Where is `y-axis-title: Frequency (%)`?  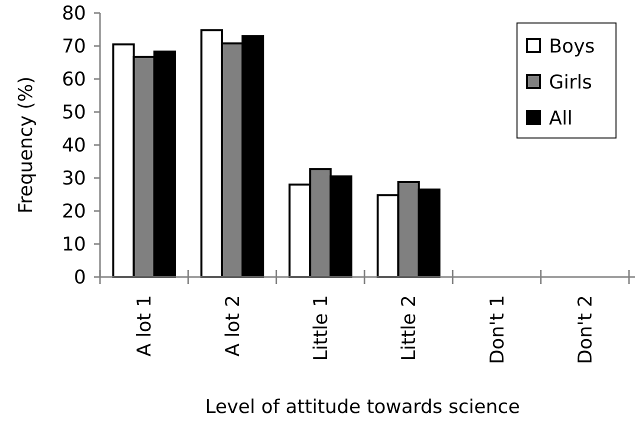
y-axis-title: Frequency (%) is located at coordinates (26, 145).